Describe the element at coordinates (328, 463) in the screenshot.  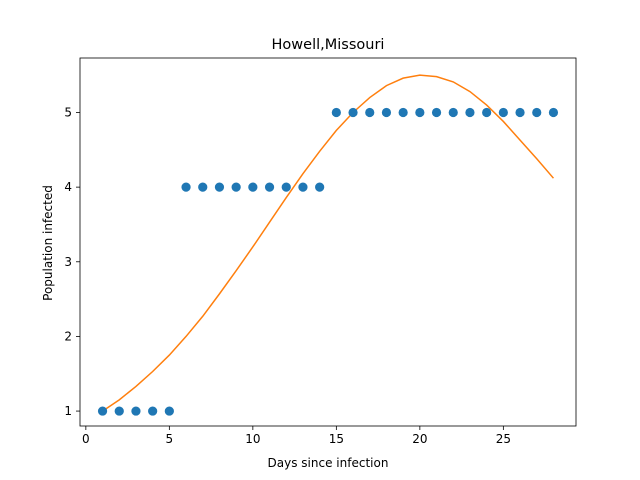
I see `x-axis-label: Days since infection` at that location.